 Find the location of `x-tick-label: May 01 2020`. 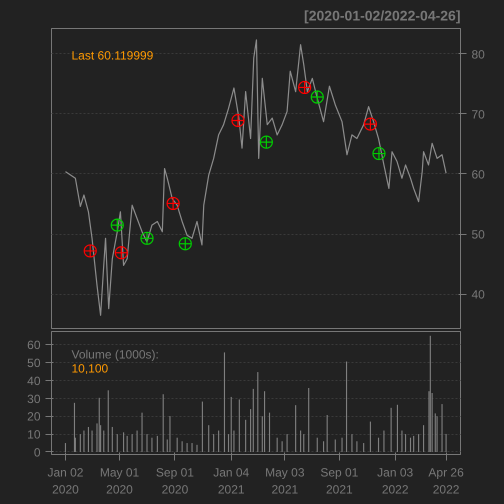

x-tick-label: May 01 2020 is located at coordinates (120, 481).